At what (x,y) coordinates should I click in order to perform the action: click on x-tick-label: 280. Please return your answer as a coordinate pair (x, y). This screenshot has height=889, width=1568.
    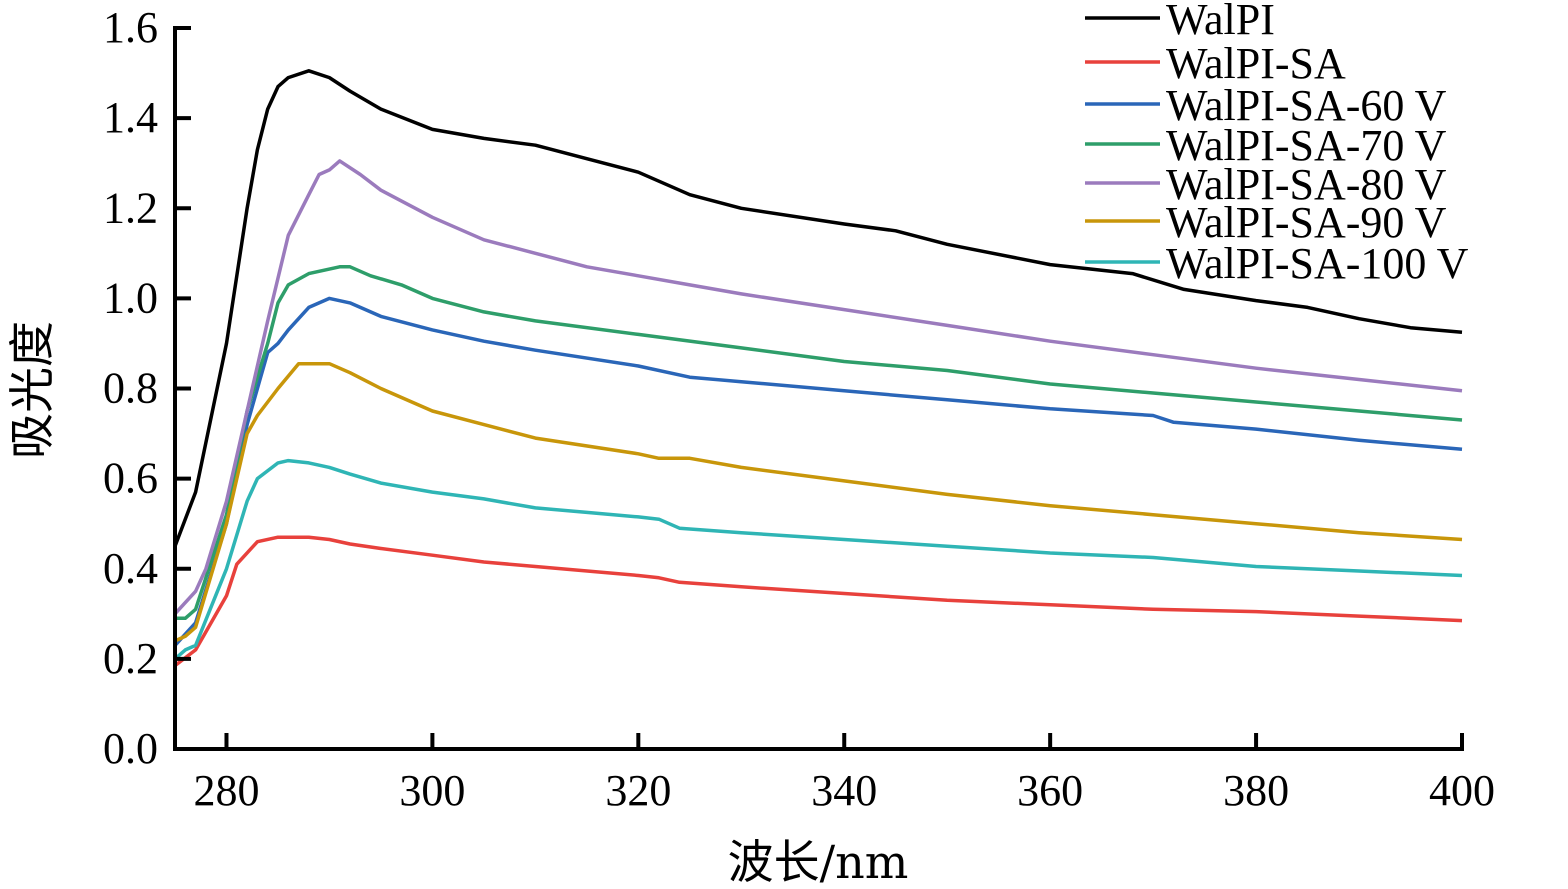
    Looking at the image, I should click on (226, 790).